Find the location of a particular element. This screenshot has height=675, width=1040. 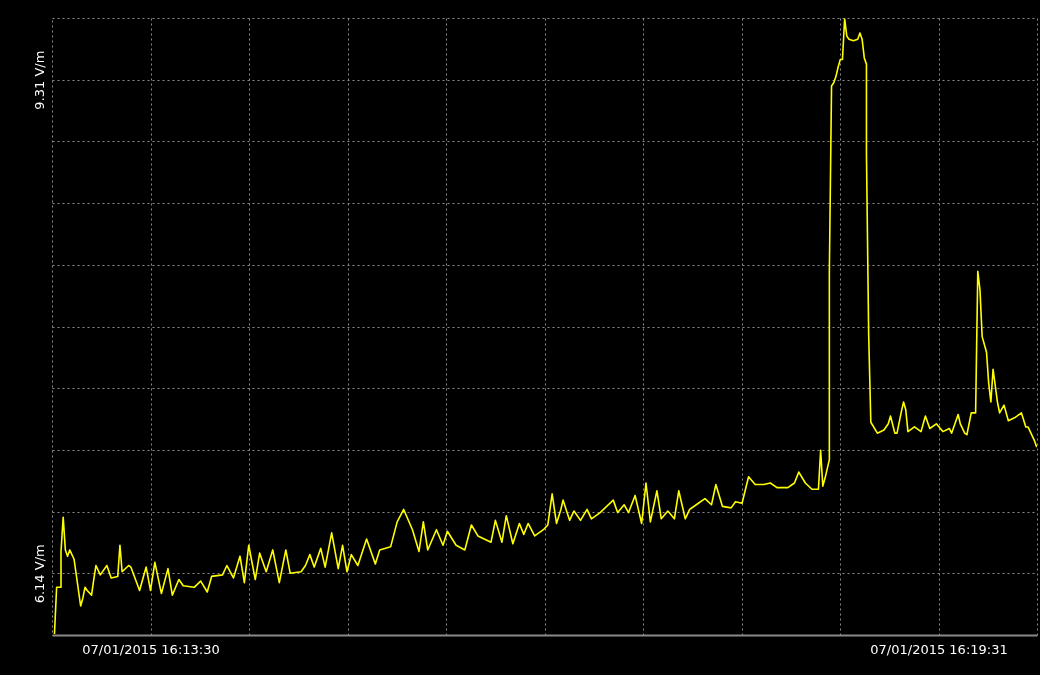

x-tick-label: 07/01/2015 16:19:31 is located at coordinates (939, 649).